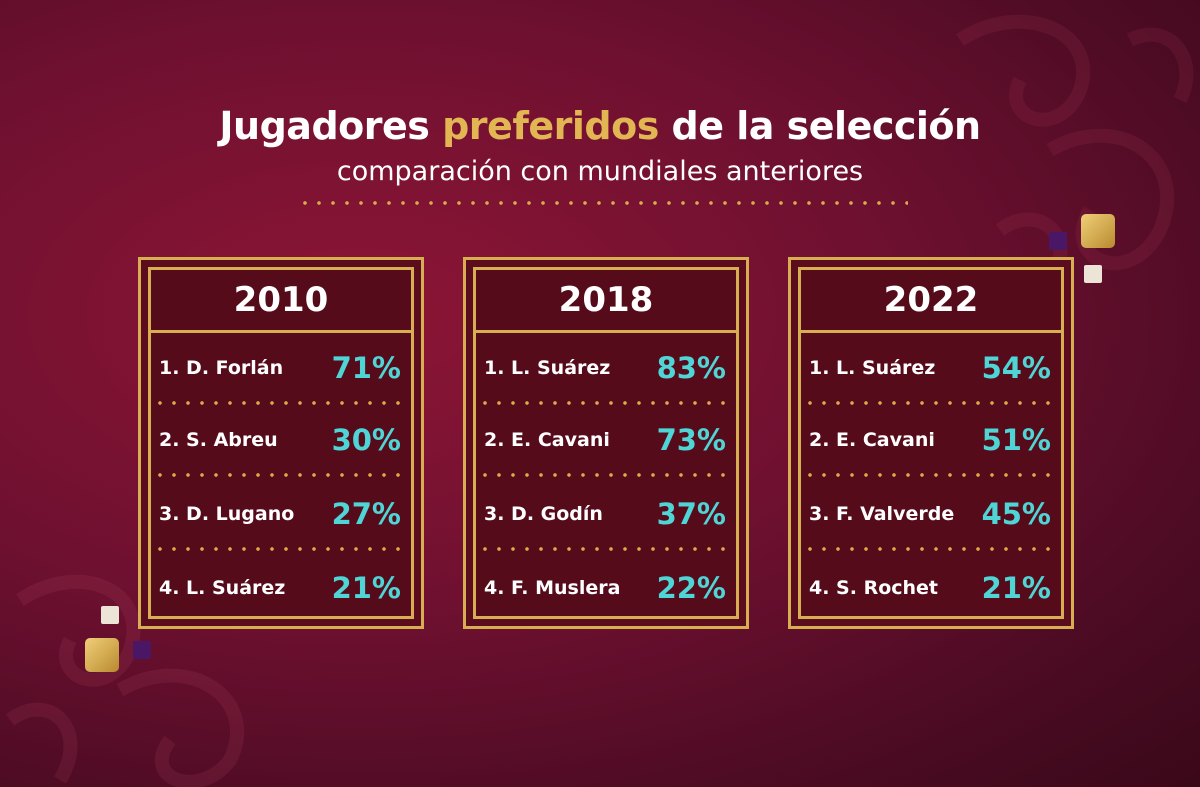 The width and height of the screenshot is (1200, 787). Describe the element at coordinates (874, 588) in the screenshot. I see `player-name: 4. S. Rochet` at that location.